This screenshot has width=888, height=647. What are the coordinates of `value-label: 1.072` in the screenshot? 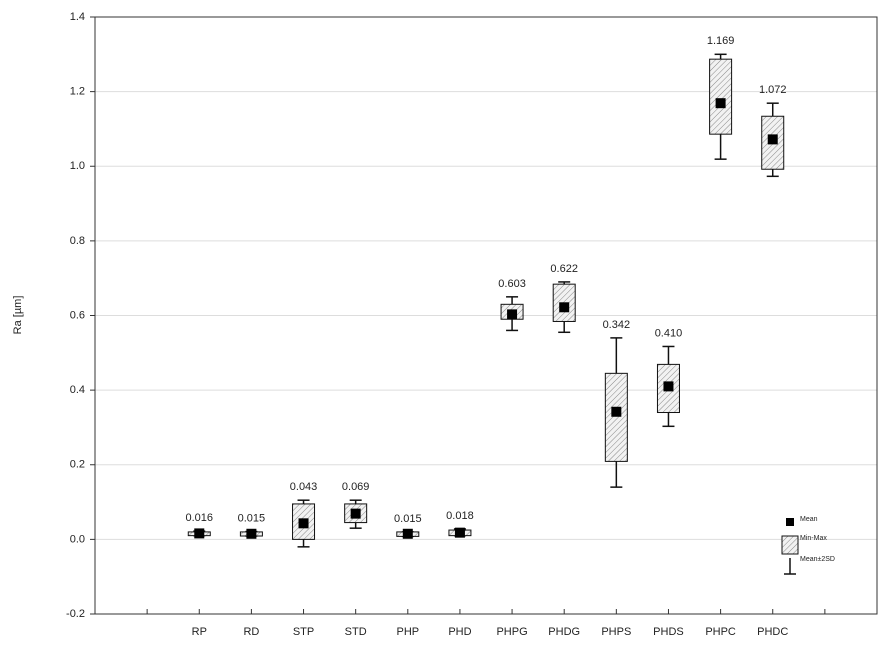 It's located at (773, 90).